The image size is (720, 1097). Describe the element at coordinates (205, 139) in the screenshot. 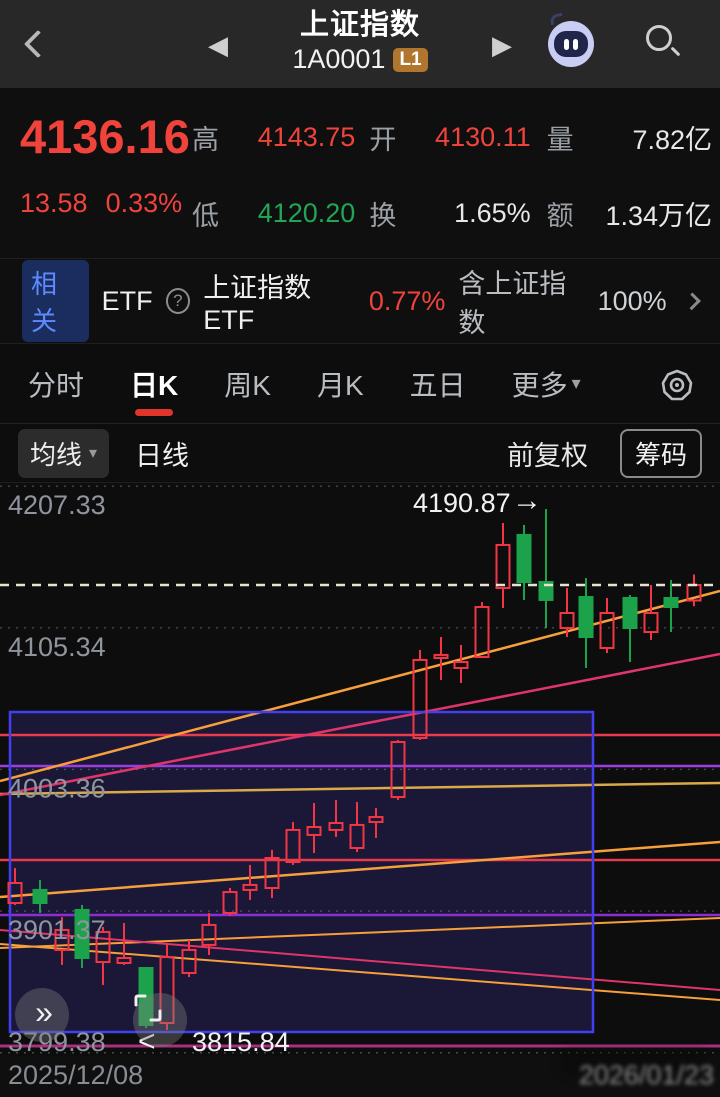

I see `high-label: 高` at that location.